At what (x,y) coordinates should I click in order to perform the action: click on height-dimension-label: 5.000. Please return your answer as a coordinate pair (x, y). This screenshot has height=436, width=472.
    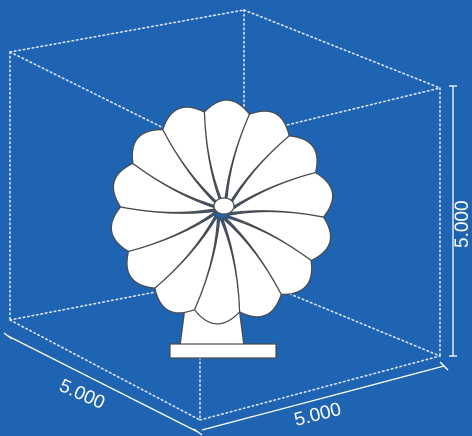
    Looking at the image, I should click on (462, 224).